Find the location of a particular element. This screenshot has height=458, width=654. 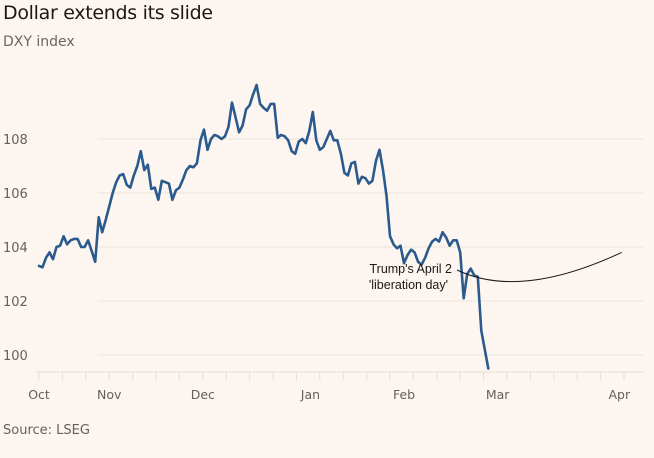

y-tick-label-108: 108 is located at coordinates (15, 140).